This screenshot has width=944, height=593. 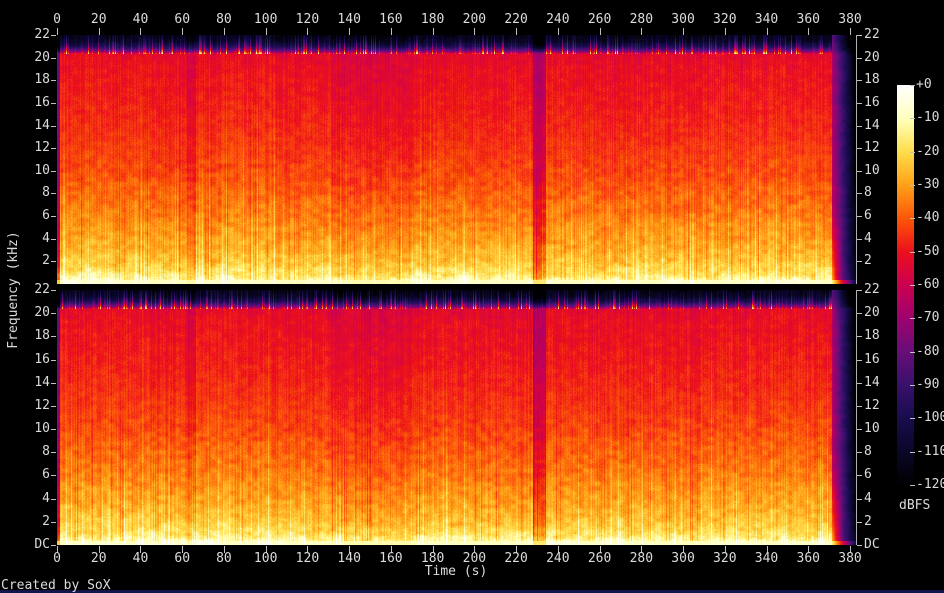 I want to click on colorbar-tick-label: -60, so click(x=928, y=284).